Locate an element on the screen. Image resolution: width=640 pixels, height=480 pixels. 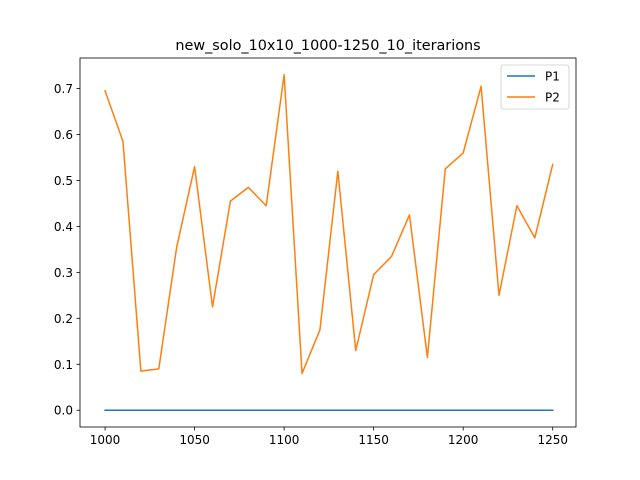
x-tick-label: 1150 is located at coordinates (373, 440).